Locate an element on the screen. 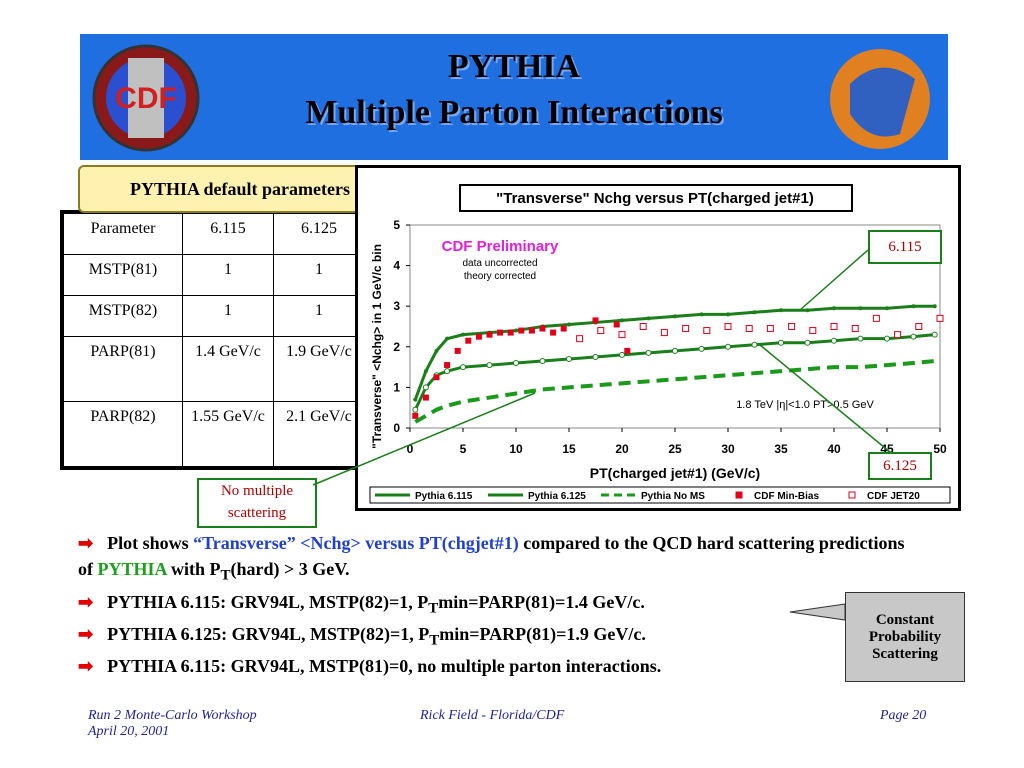 The width and height of the screenshot is (1024, 768). cdf-logo: CDF is located at coordinates (146, 98).